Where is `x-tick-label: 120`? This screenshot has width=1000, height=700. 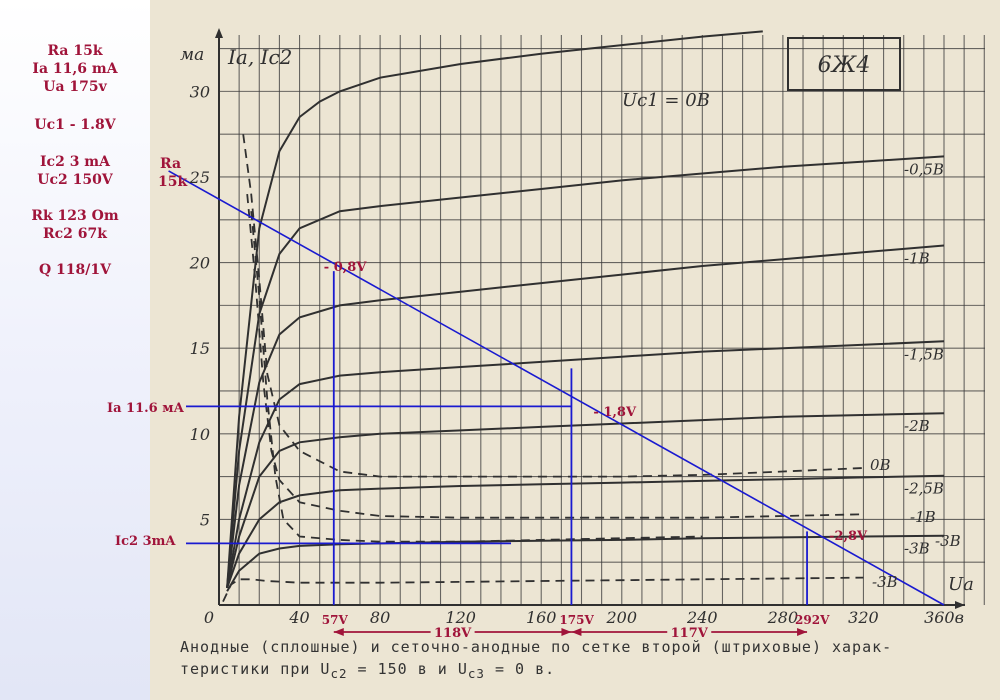
x-tick-label: 120 is located at coordinates (460, 617).